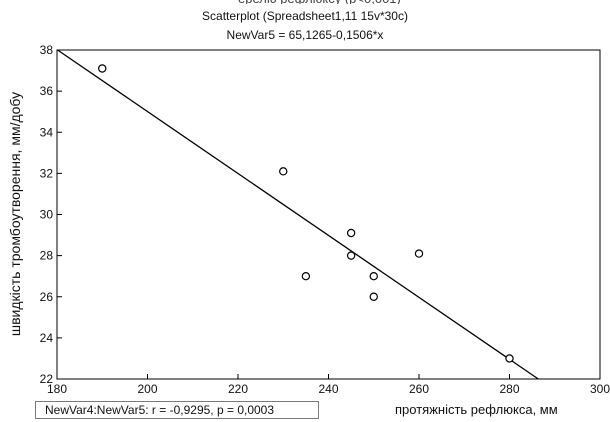 The height and width of the screenshot is (422, 610). What do you see at coordinates (47, 173) in the screenshot?
I see `y-tick-label: 32` at bounding box center [47, 173].